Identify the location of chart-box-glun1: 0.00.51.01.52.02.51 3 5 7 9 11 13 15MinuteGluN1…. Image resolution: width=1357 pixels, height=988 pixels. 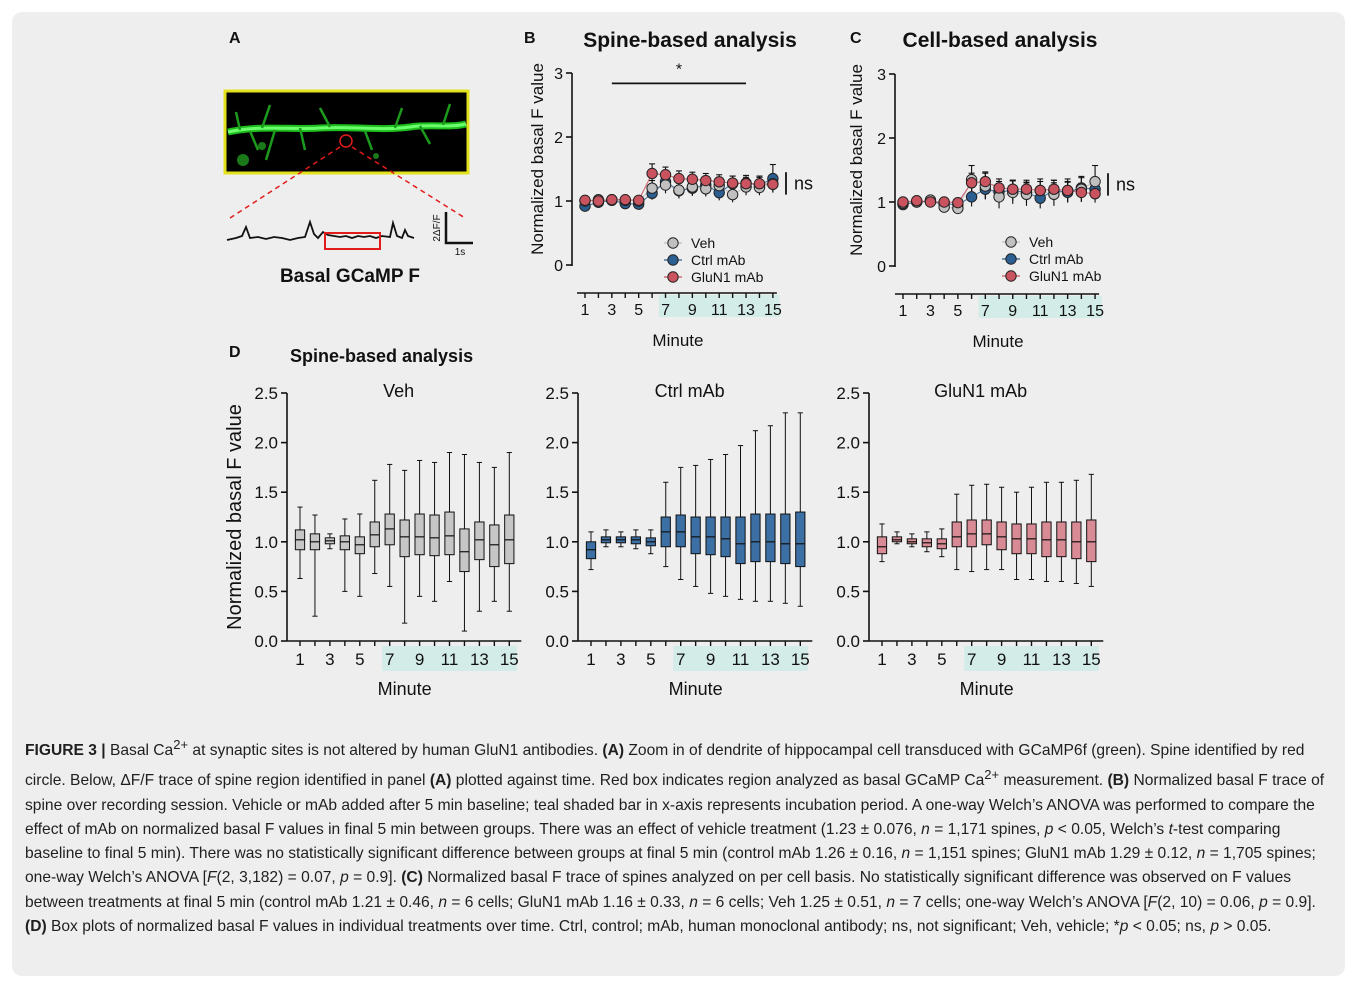
(970, 540).